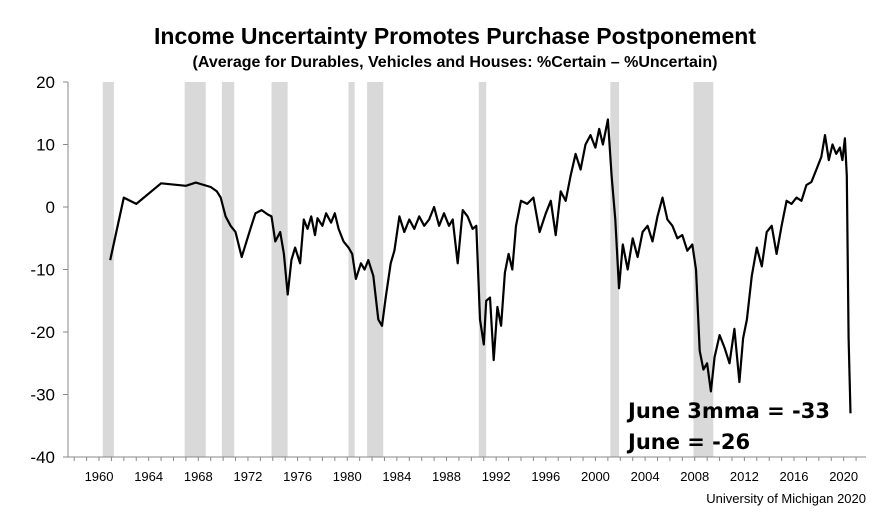 The height and width of the screenshot is (531, 880). I want to click on source-credit: University of Michigan 2020, so click(786, 498).